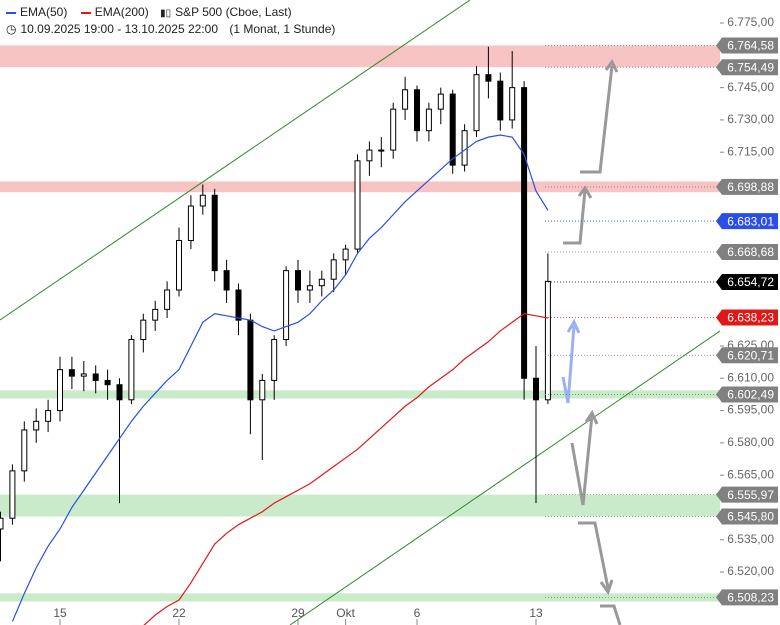  I want to click on legend: EMA(50) EMA(200) ▮▯ S&P 500 (Cboe, Last), so click(151, 12).